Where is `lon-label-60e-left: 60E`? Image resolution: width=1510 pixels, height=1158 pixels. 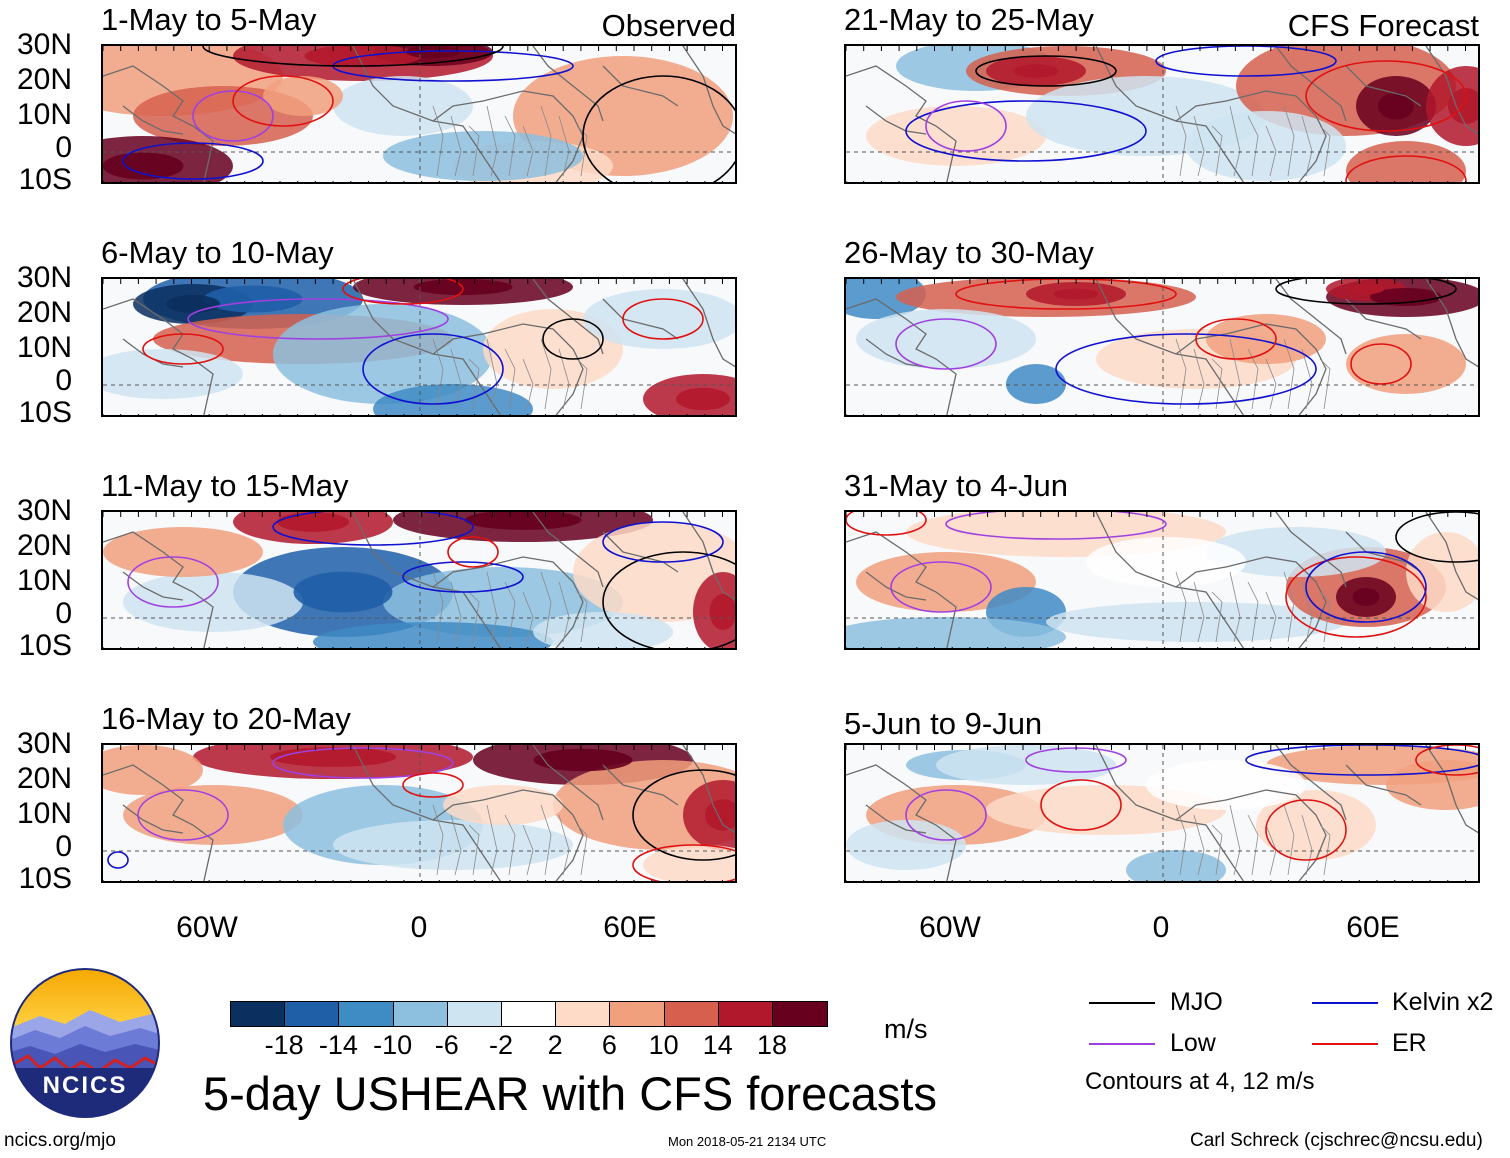
lon-label-60e-left: 60E is located at coordinates (630, 927).